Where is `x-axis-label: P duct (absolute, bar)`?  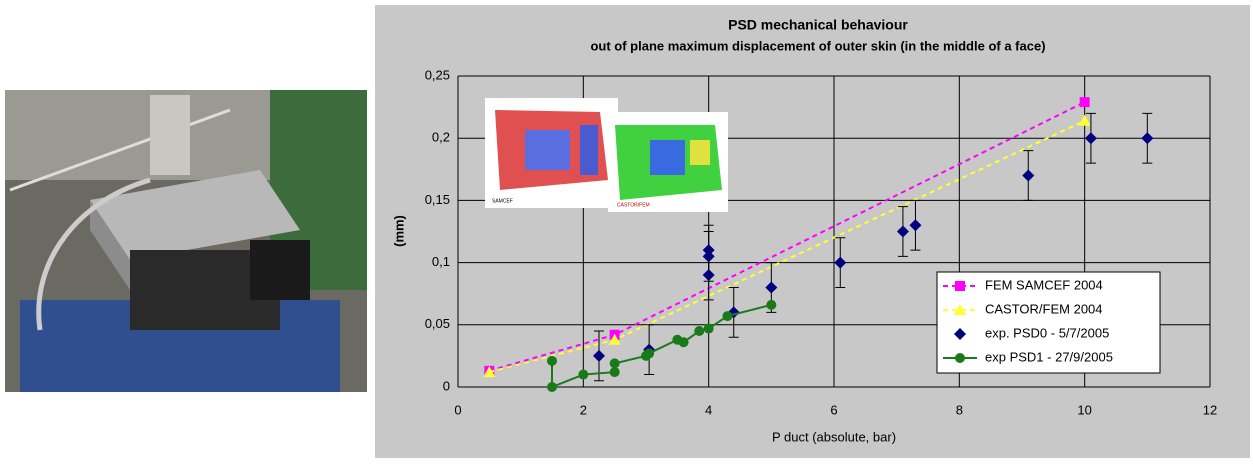 x-axis-label: P duct (absolute, bar) is located at coordinates (834, 436).